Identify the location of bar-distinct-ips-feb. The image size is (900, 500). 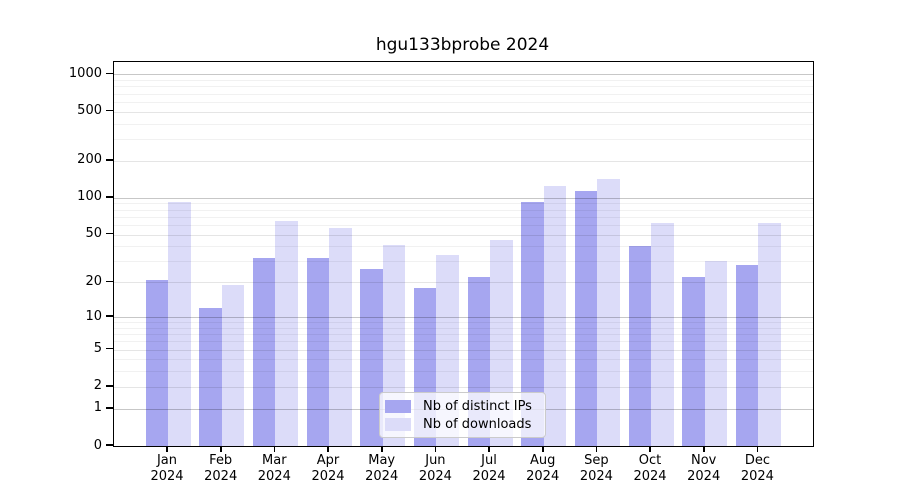
(210, 377).